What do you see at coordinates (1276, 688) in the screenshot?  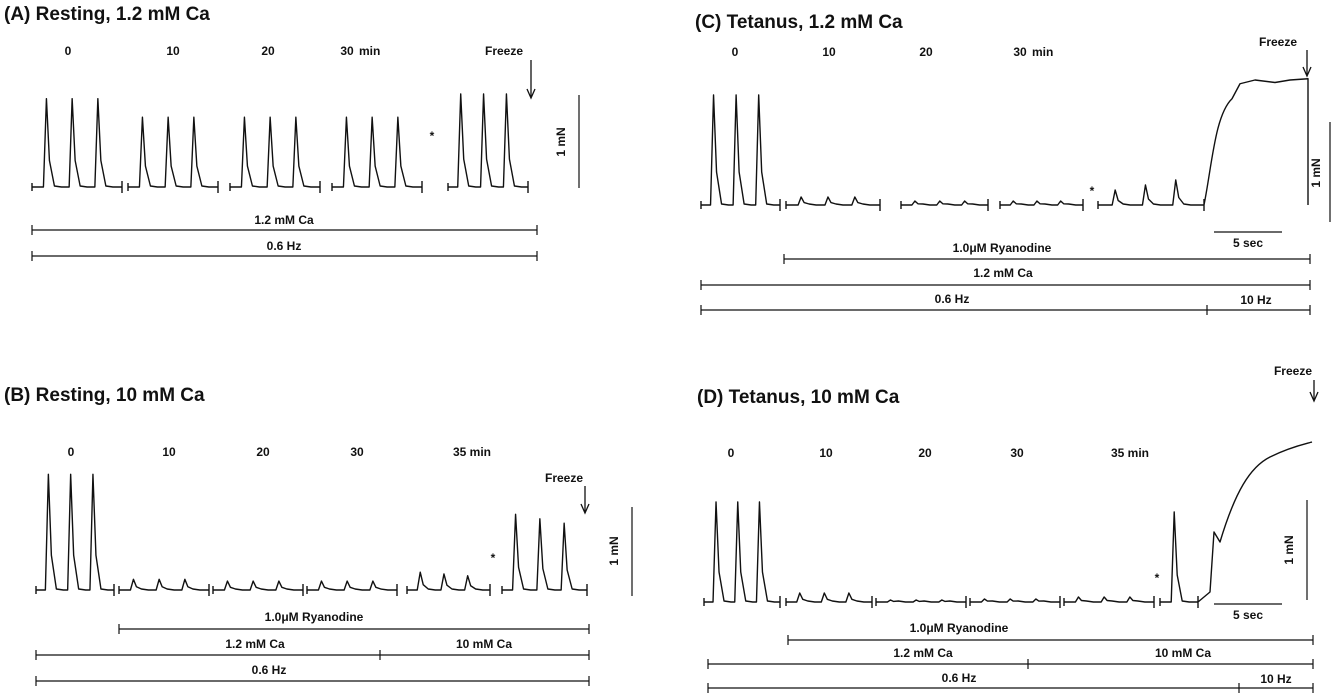 I see `panel-d-bar-hz-high` at bounding box center [1276, 688].